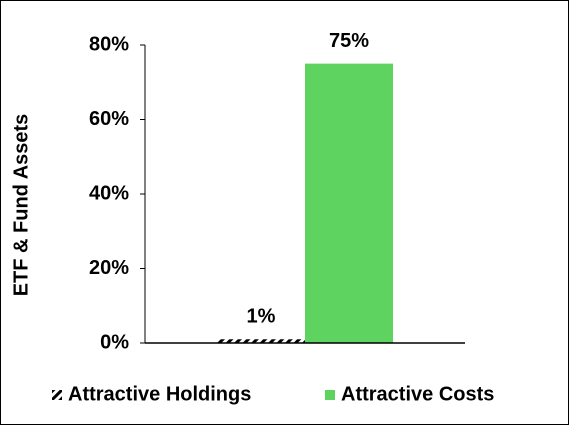 The width and height of the screenshot is (569, 425). What do you see at coordinates (114, 342) in the screenshot?
I see `y-tick-label: 0%` at bounding box center [114, 342].